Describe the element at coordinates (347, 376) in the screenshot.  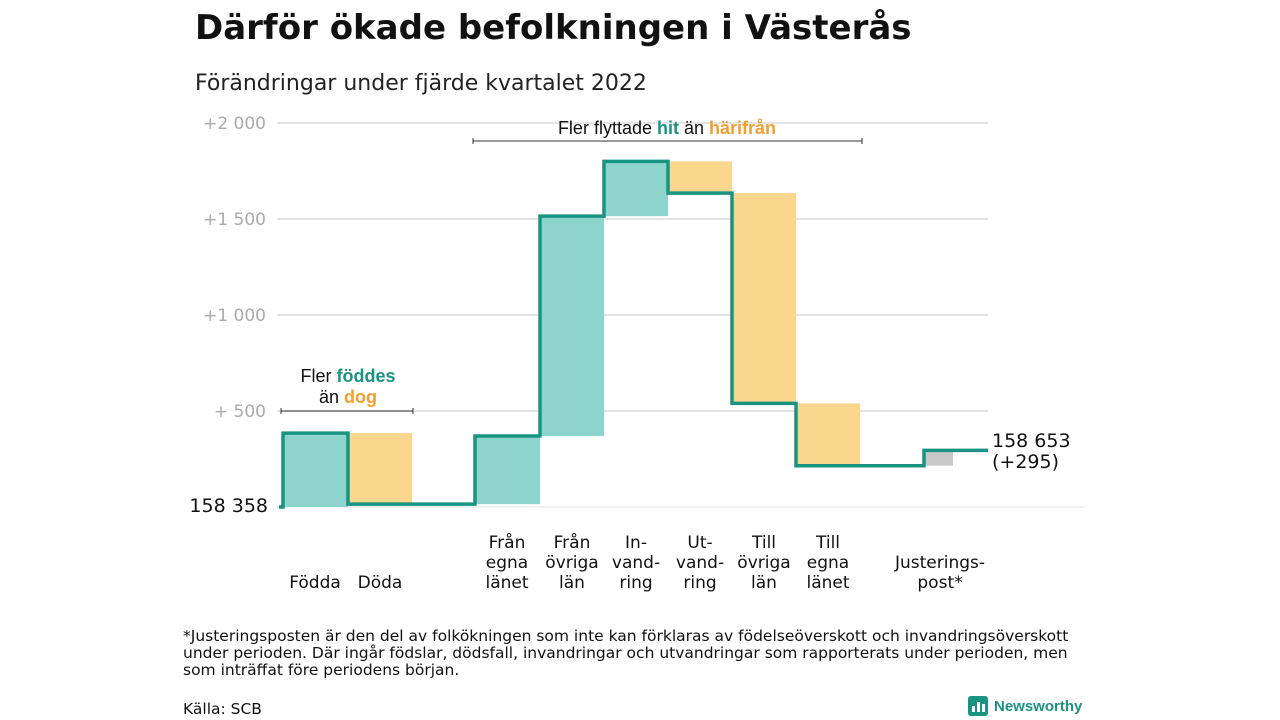
I see `birth-annotation-line1: Fler föddes` at that location.